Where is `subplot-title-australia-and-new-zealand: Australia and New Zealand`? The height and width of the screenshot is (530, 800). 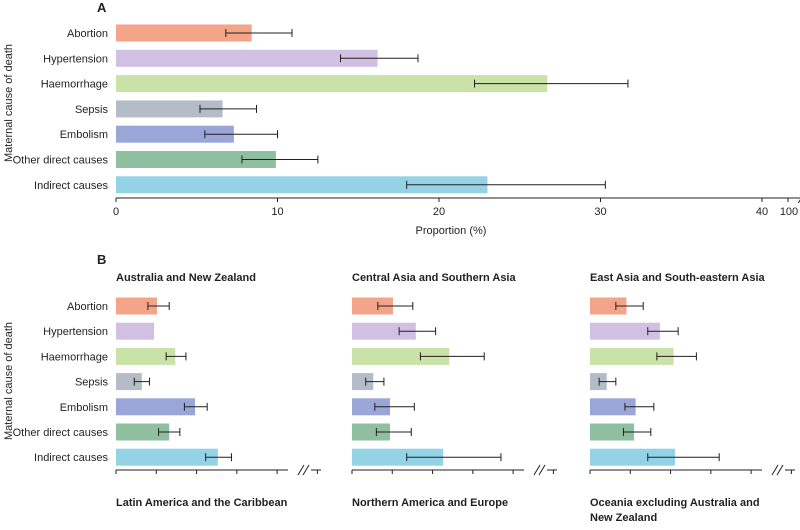 subplot-title-australia-and-new-zealand: Australia and New Zealand is located at coordinates (186, 278).